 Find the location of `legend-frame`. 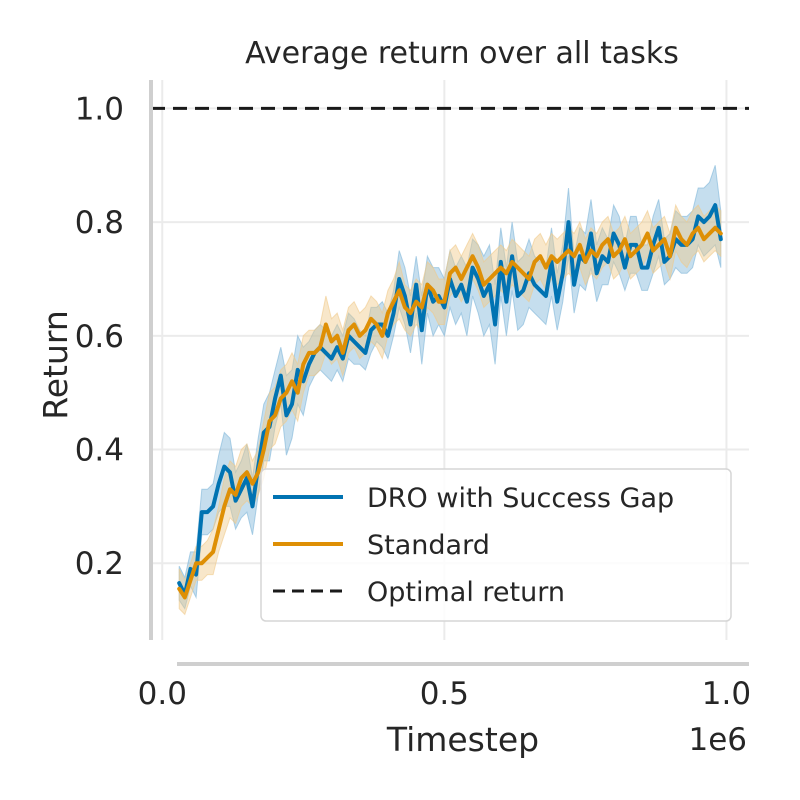

legend-frame is located at coordinates (496, 545).